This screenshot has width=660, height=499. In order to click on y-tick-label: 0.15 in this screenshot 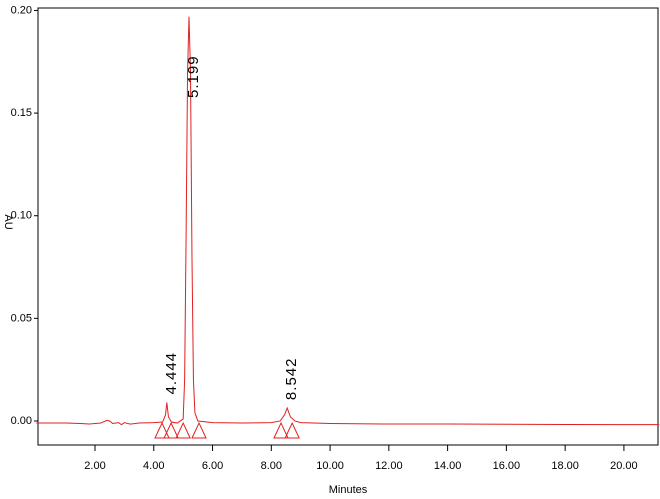, I will do `click(21, 113)`.